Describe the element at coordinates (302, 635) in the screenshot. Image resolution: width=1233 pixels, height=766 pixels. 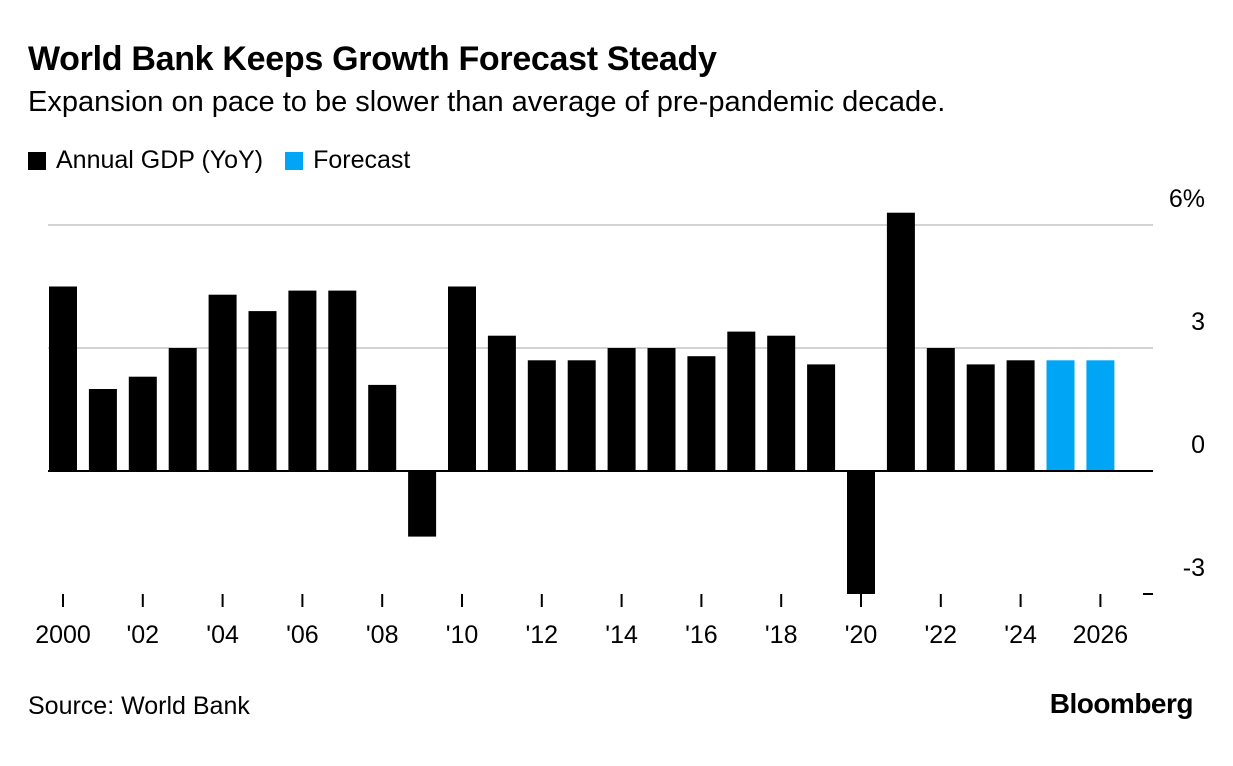
I see `x-tick-label: '06` at that location.